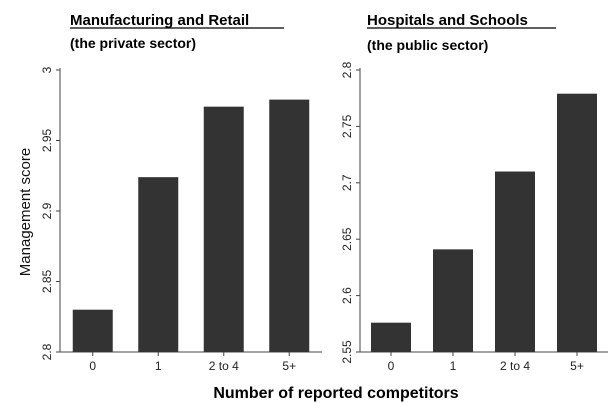  What do you see at coordinates (427, 45) in the screenshot?
I see `panel-subtitle-public: (the public sector)` at bounding box center [427, 45].